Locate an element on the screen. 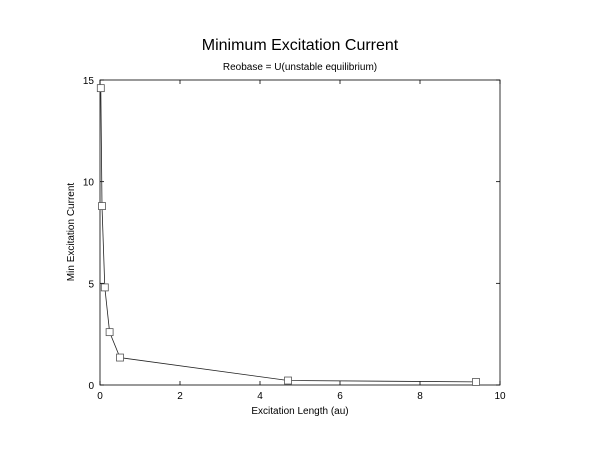 This screenshot has height=463, width=600. y-tick-label-0: 0 is located at coordinates (91, 386).